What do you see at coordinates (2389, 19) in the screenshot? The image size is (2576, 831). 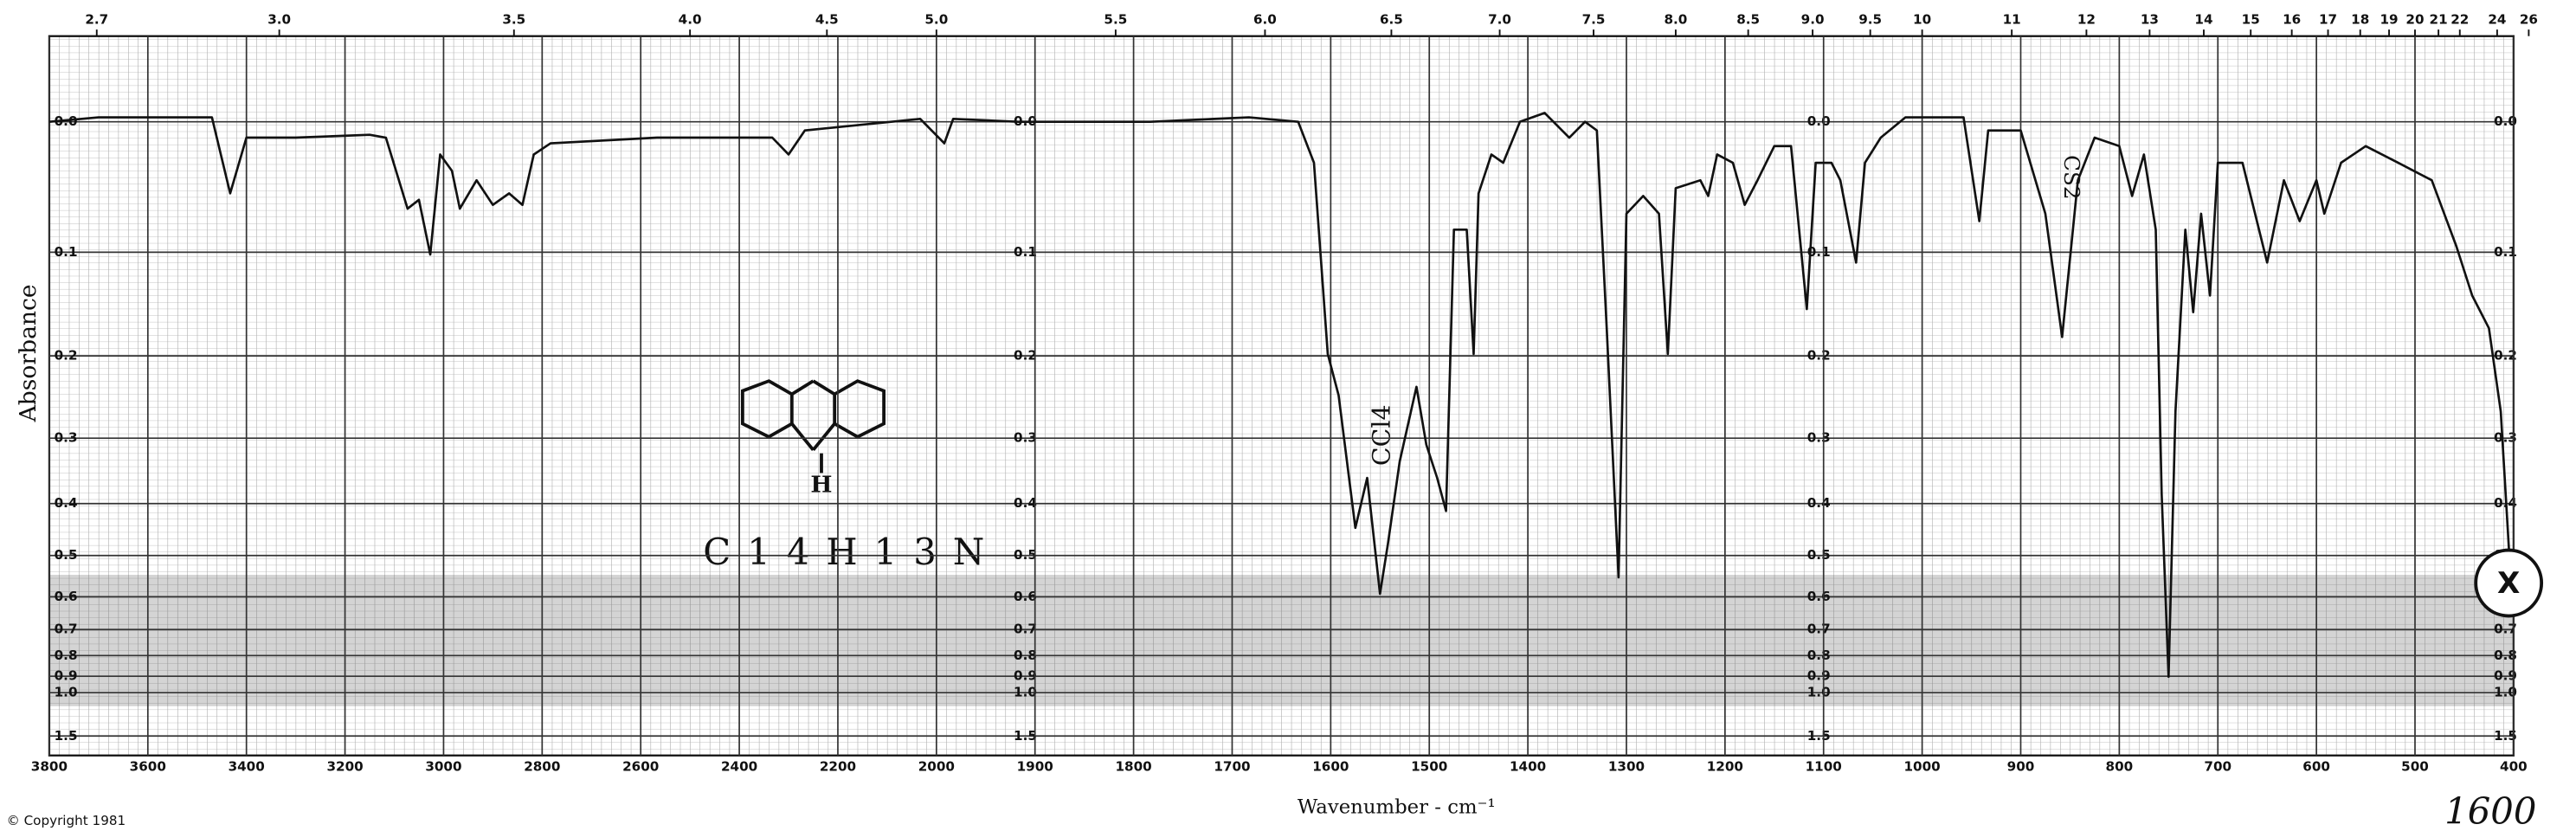 I see `micron-tick-label: 19` at bounding box center [2389, 19].